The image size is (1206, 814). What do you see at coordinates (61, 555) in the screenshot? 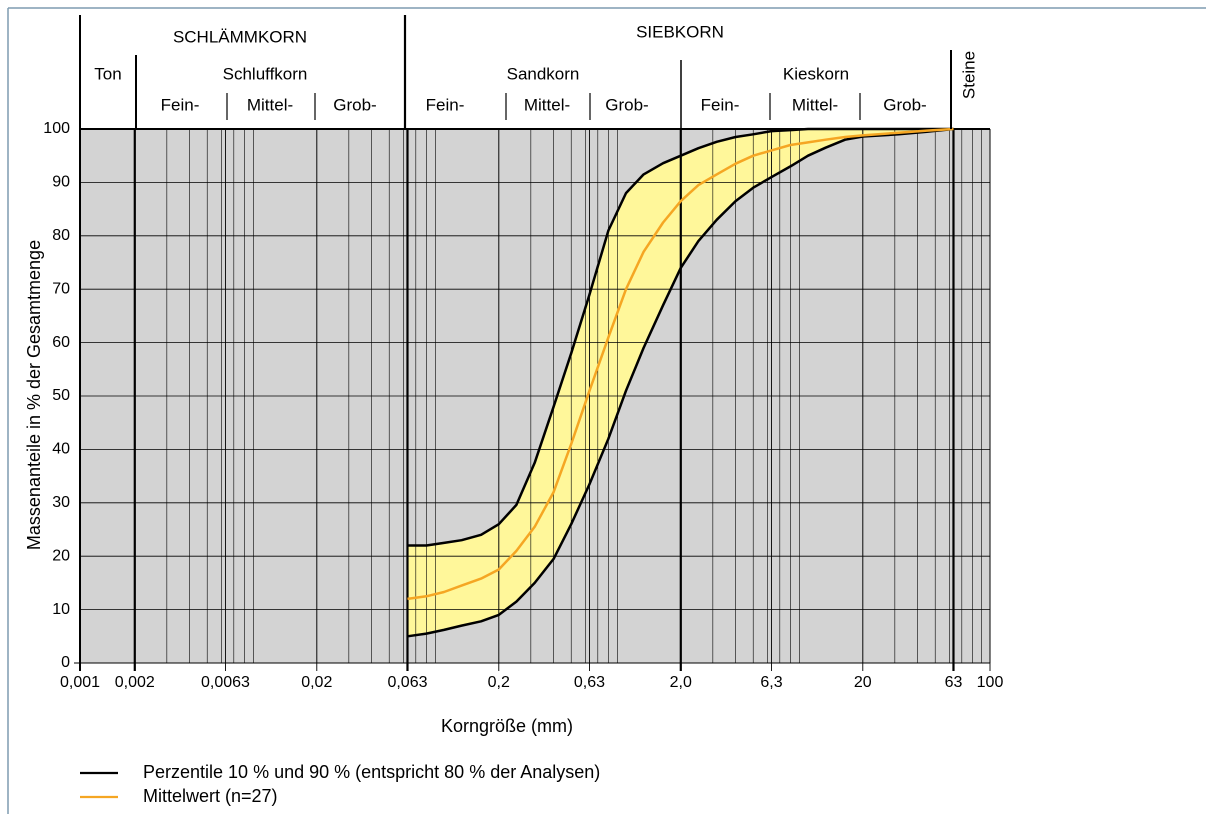
I see `y-tick-label: 20` at bounding box center [61, 555].